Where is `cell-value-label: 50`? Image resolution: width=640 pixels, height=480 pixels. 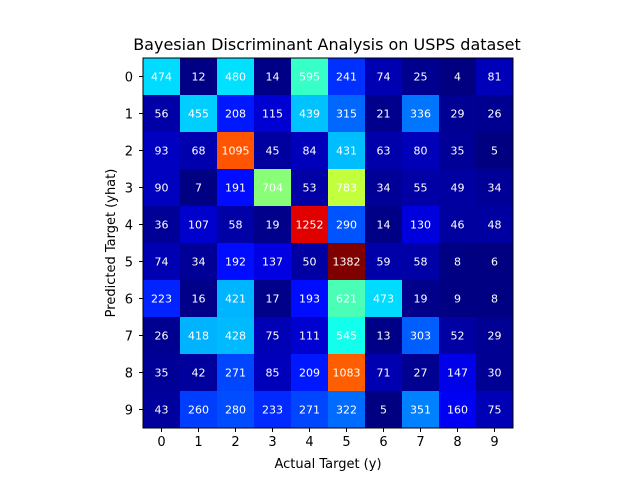 cell-value-label: 50 is located at coordinates (310, 262).